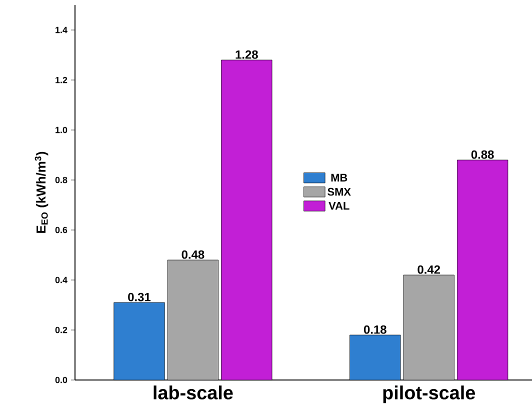  Describe the element at coordinates (339, 192) in the screenshot. I see `legend-label: SMX` at that location.